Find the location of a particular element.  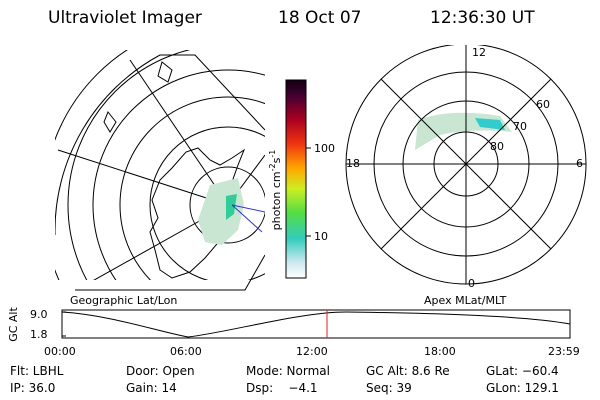

colorbar: photon cm-2s-1 is located at coordinates (289, 179).